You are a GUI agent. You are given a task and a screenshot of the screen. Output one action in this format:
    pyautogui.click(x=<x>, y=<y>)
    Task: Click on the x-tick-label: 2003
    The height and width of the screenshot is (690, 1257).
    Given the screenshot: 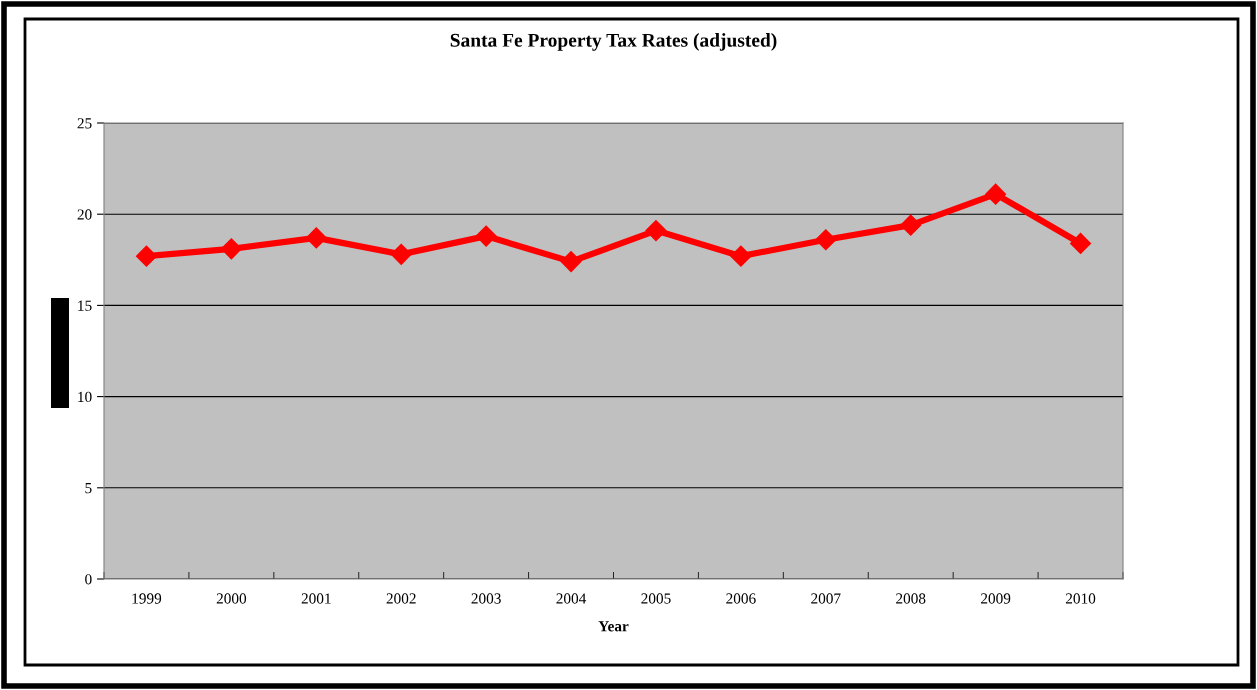 What is the action you would take?
    pyautogui.click(x=486, y=598)
    